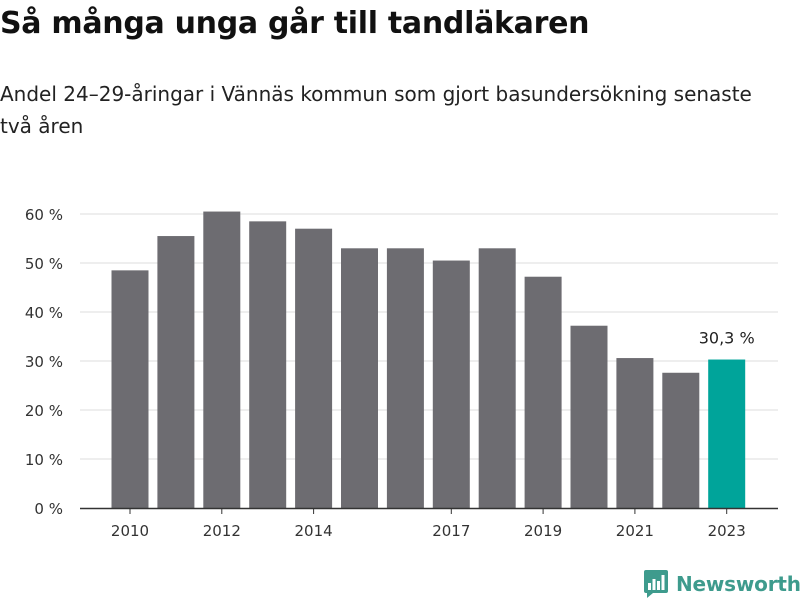  I want to click on bar-2017, so click(451, 384).